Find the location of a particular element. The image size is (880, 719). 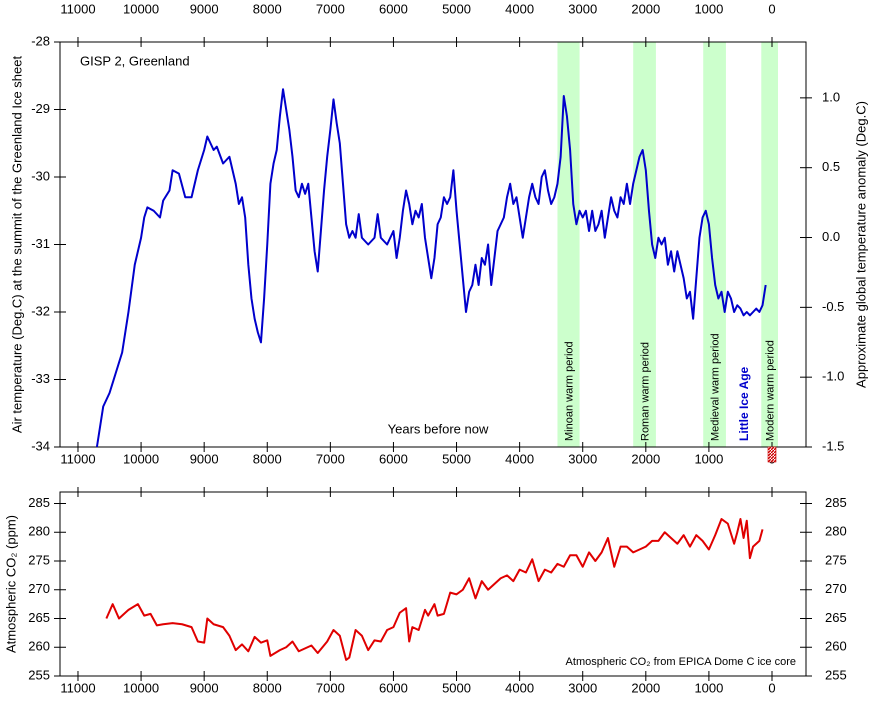

y2-tick-label: 270 is located at coordinates (836, 588).